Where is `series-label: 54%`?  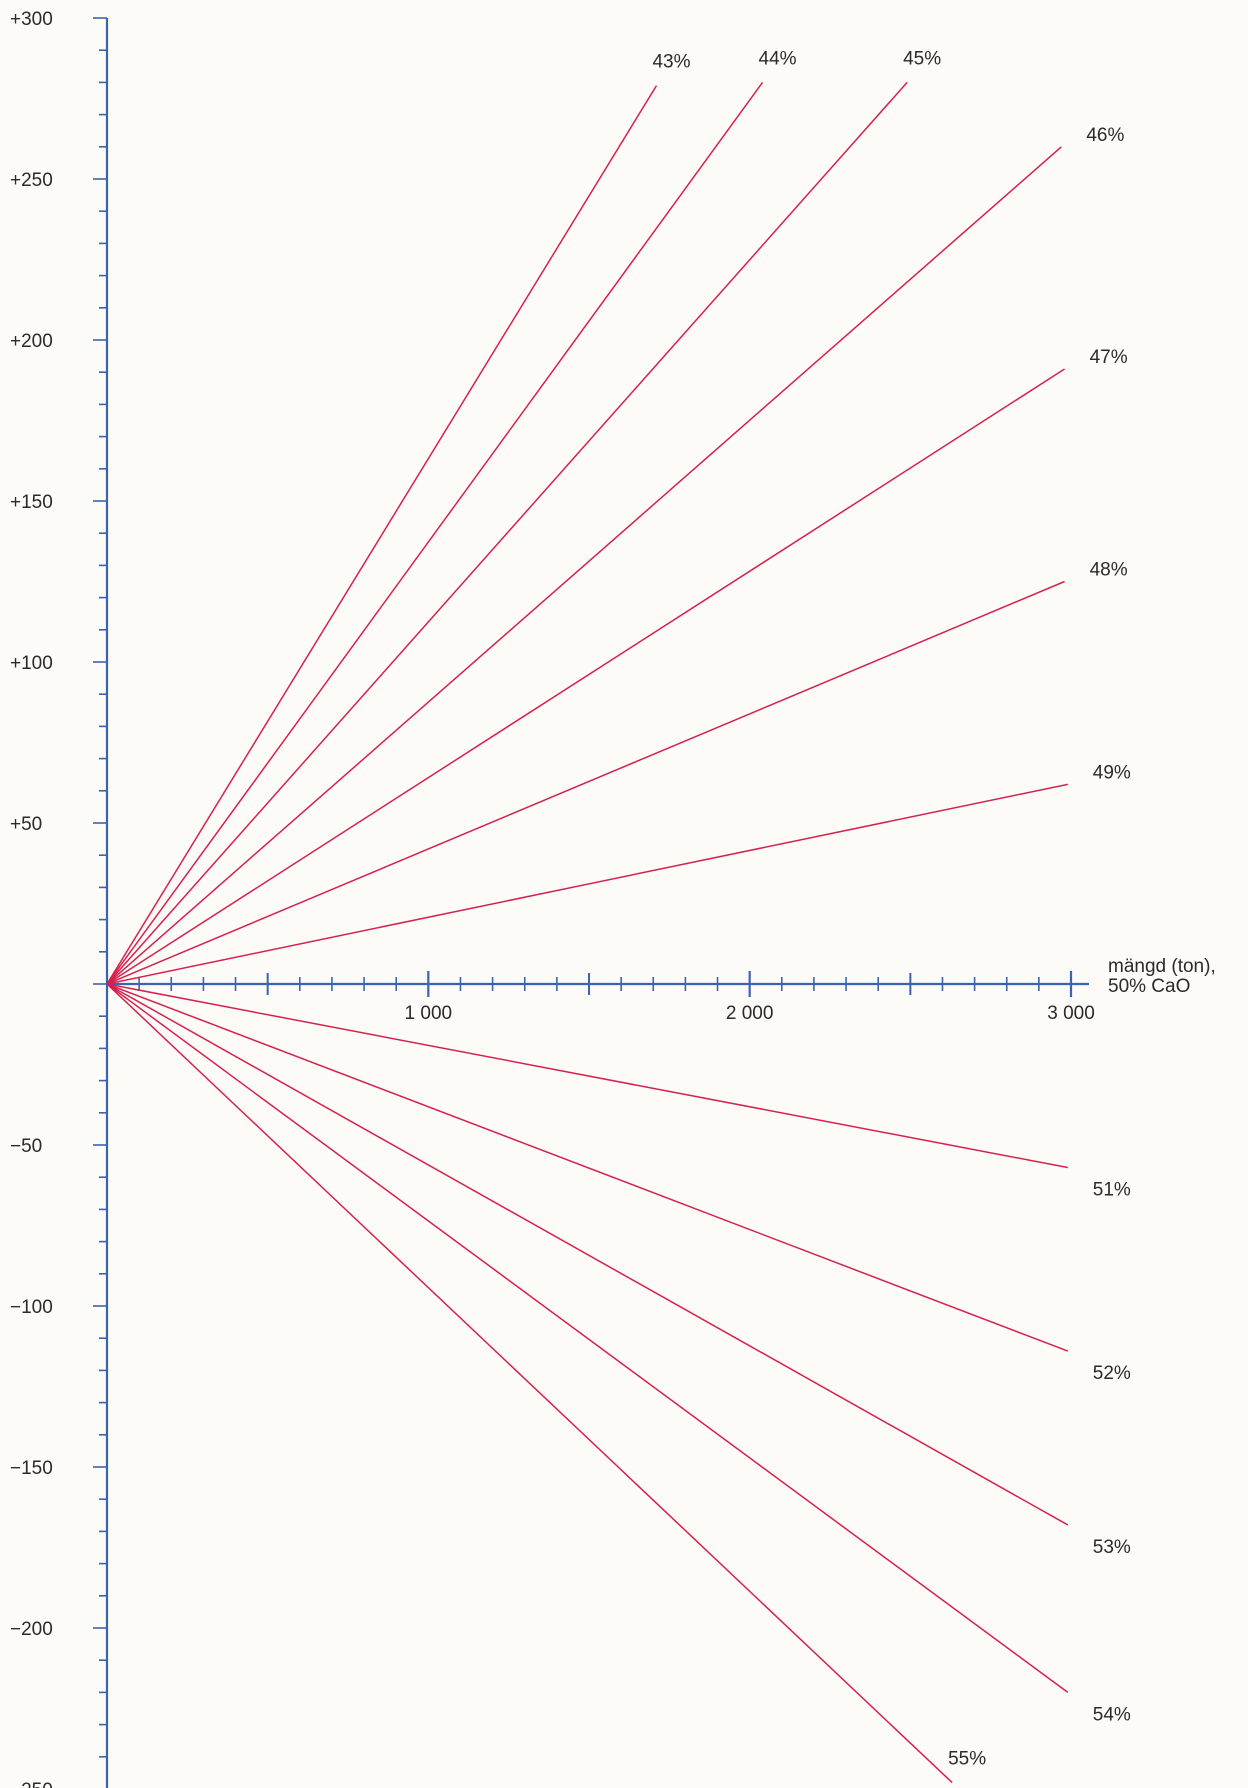 series-label: 54% is located at coordinates (1112, 1714).